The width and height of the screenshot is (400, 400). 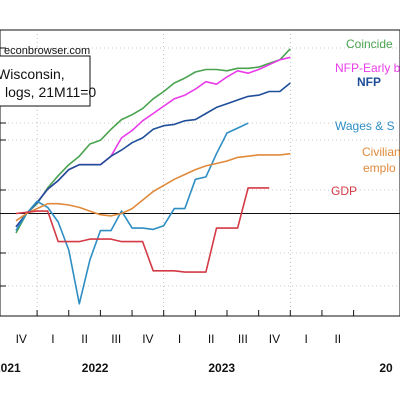 I want to click on series-line-civilian-employment, so click(x=153, y=187).